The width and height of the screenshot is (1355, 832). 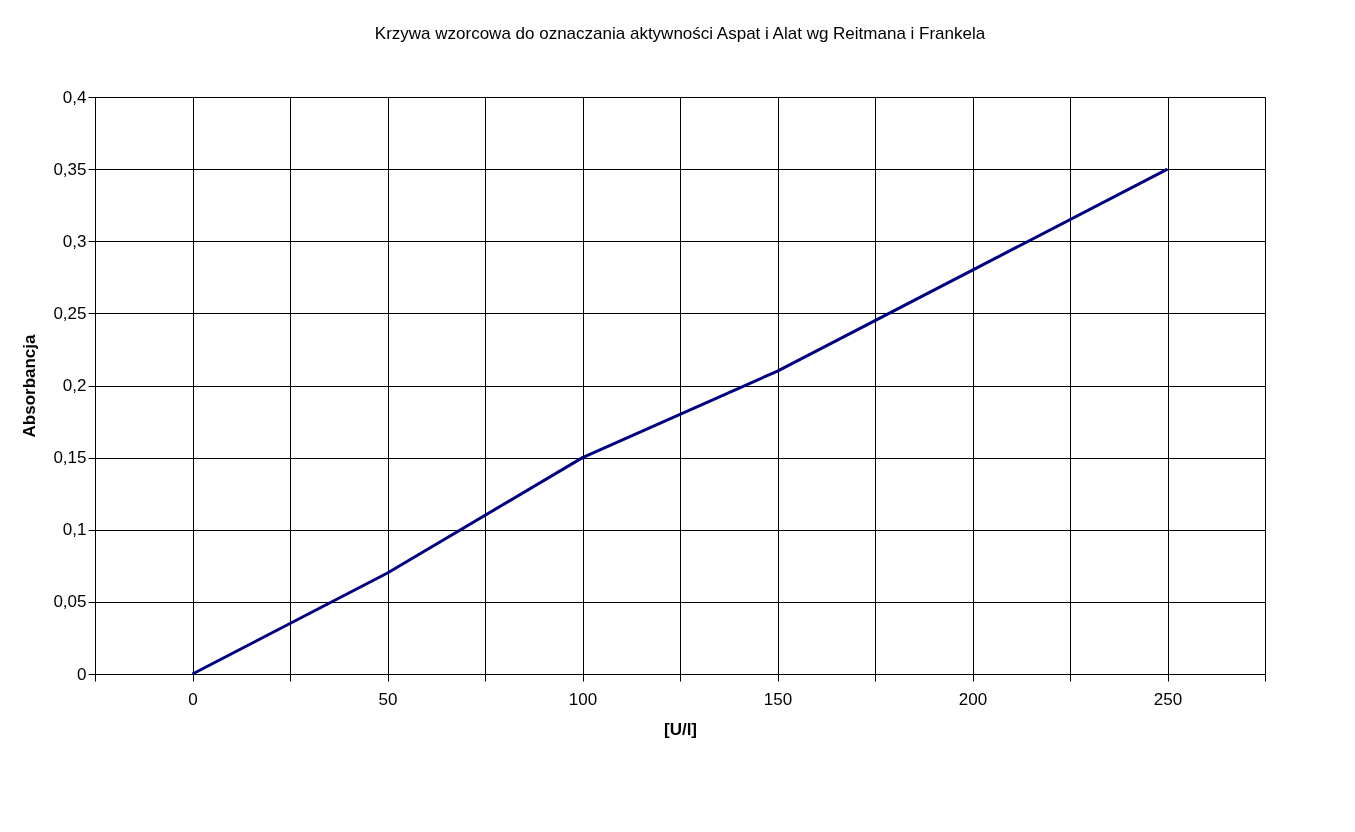 I want to click on y-axis-title: Absorbancja, so click(x=30, y=385).